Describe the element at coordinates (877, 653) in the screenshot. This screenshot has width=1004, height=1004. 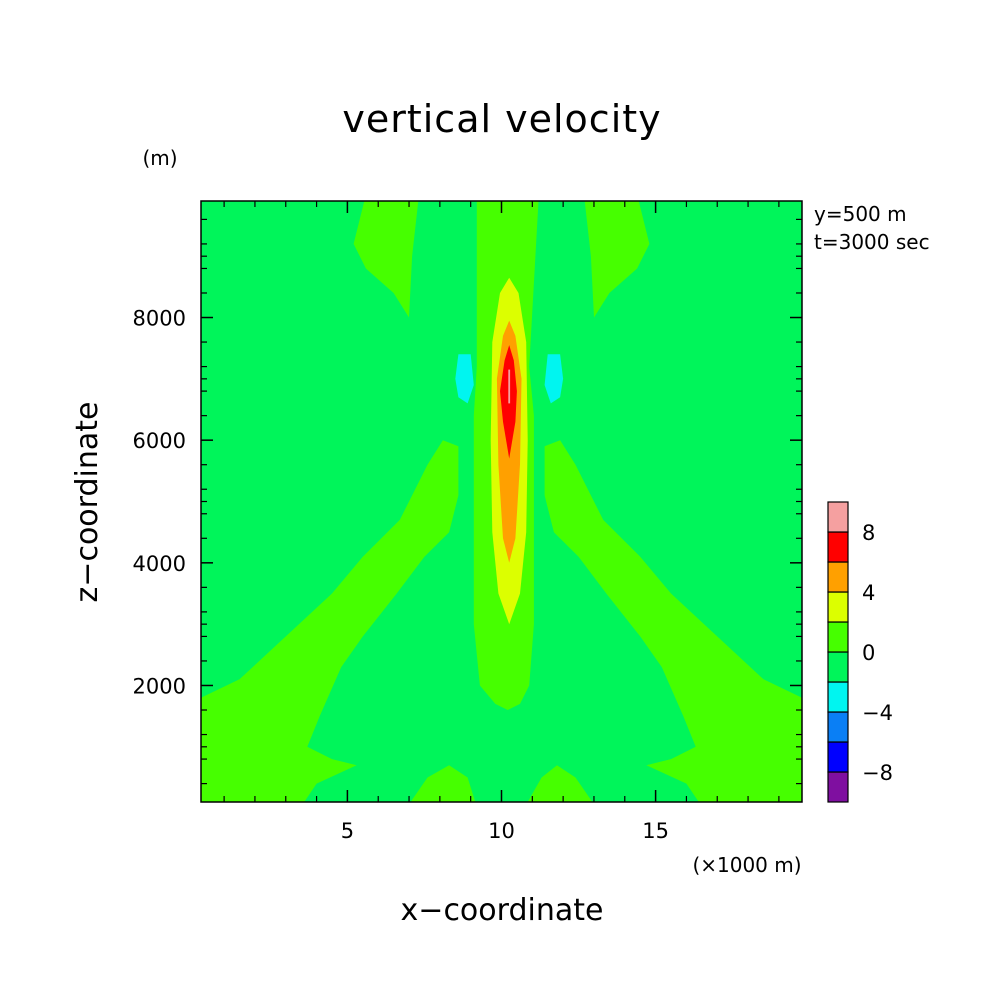
I see `colorbar-labels: −8 −4 0 4 8` at that location.